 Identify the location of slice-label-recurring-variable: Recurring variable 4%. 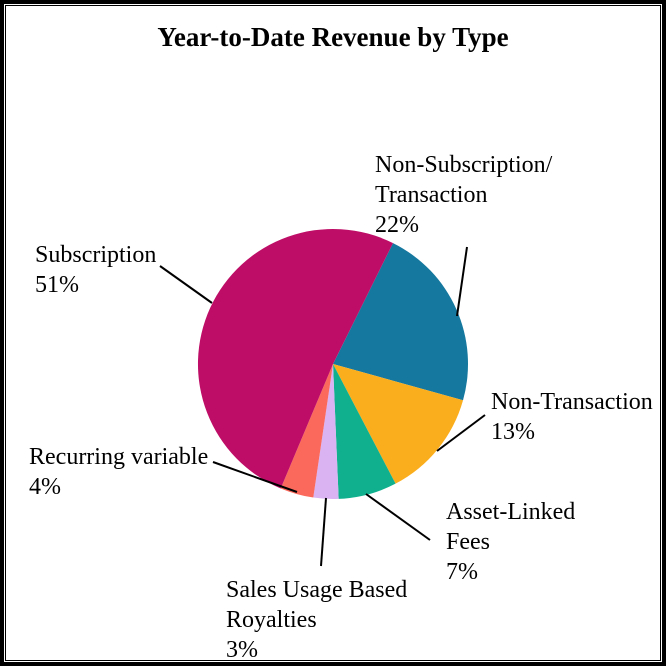
(119, 472).